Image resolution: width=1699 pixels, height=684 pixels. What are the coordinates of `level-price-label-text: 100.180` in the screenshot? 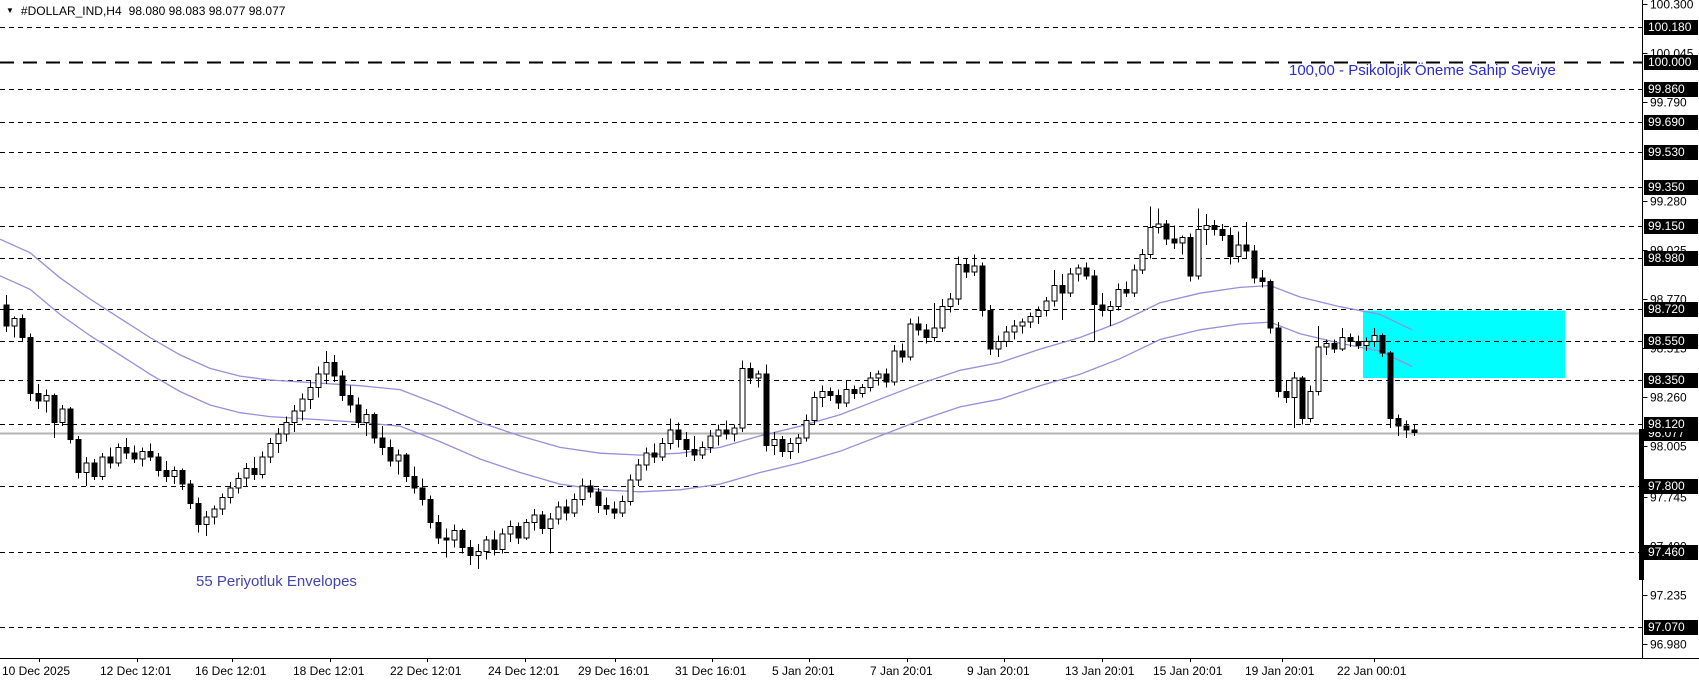 It's located at (1670, 27).